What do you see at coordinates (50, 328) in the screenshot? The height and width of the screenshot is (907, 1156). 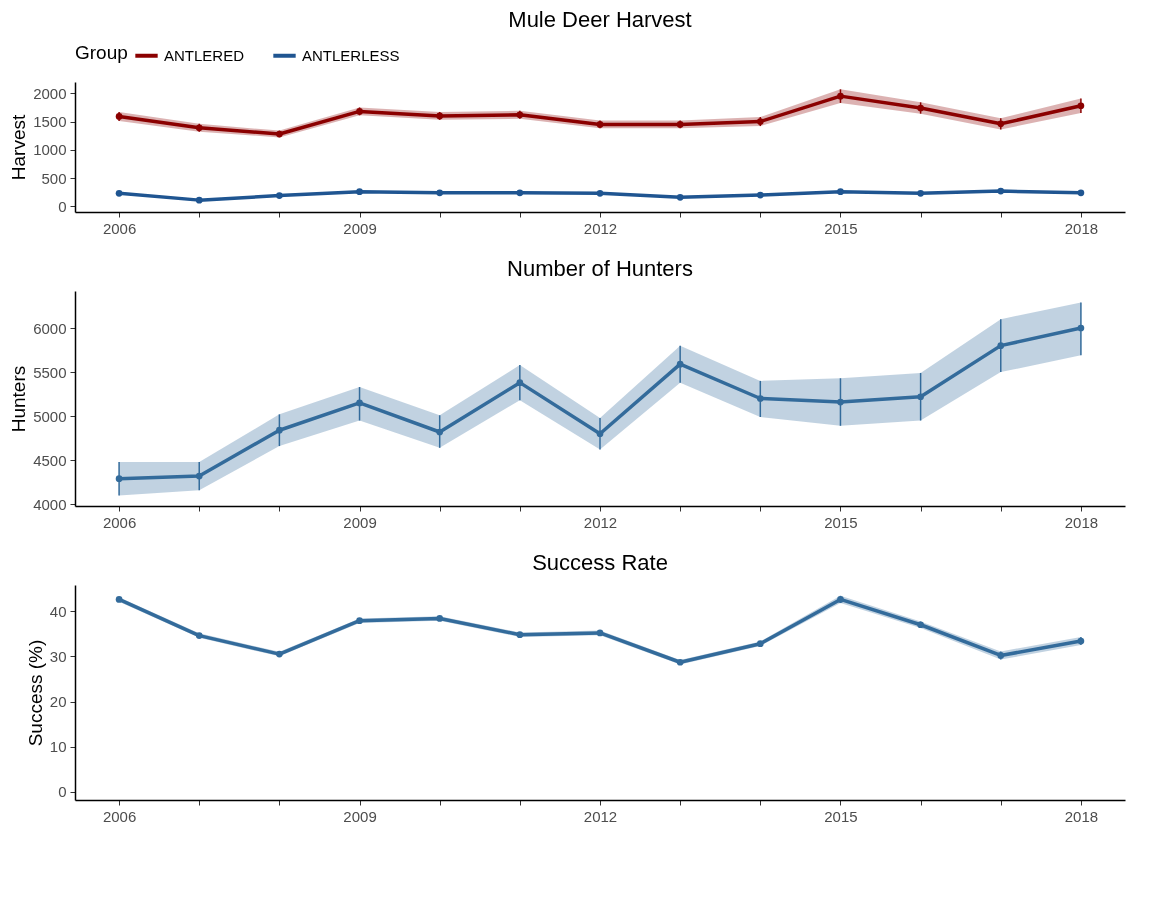 I see `y-tick-label: 6000` at bounding box center [50, 328].